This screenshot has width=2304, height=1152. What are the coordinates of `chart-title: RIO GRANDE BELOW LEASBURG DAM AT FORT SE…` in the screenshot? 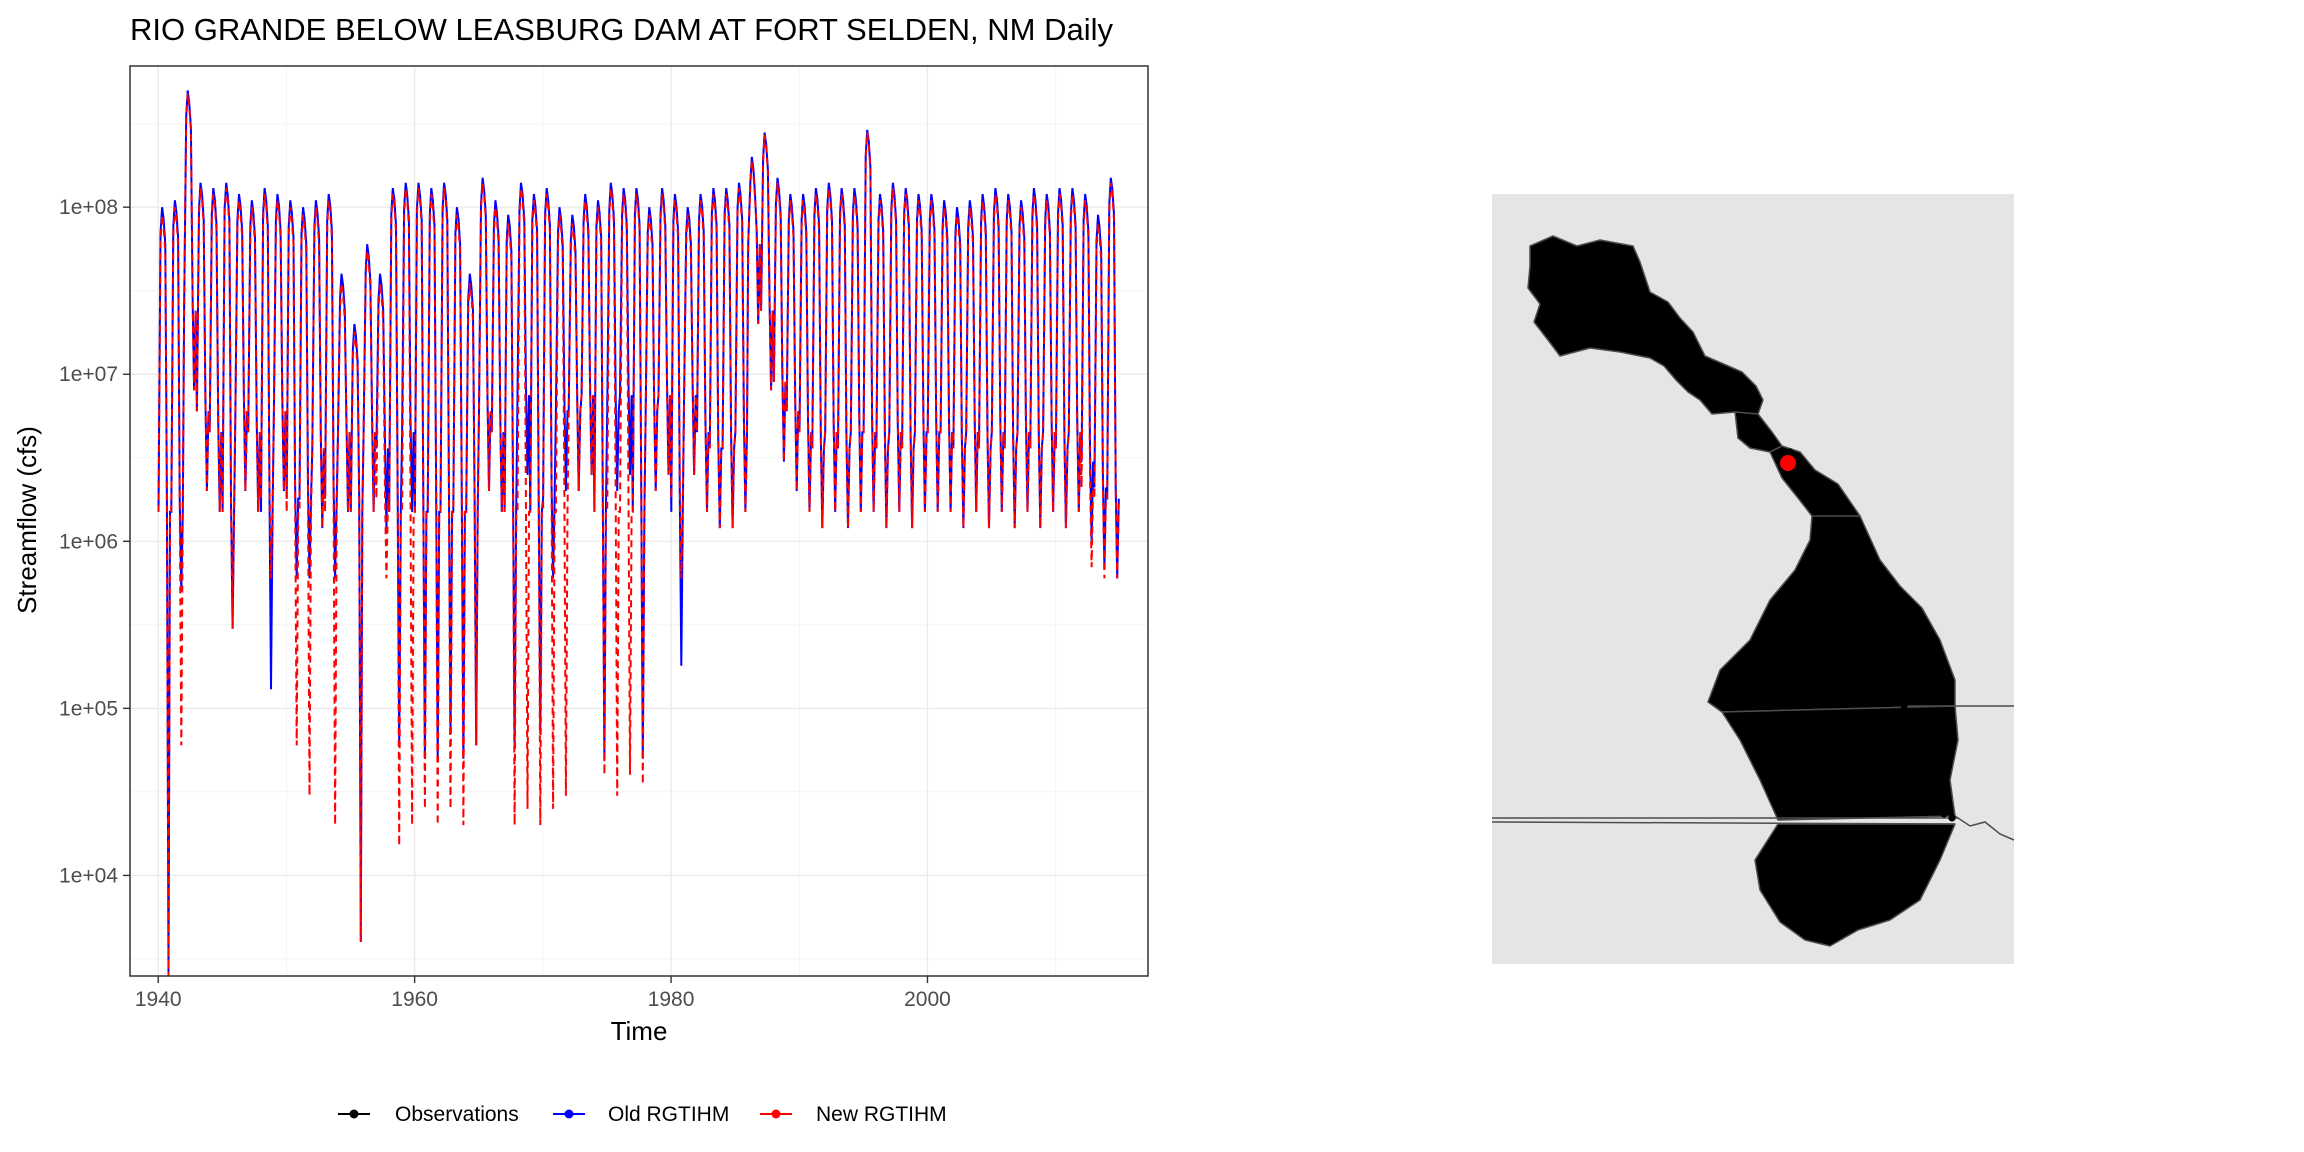 It's located at (622, 29).